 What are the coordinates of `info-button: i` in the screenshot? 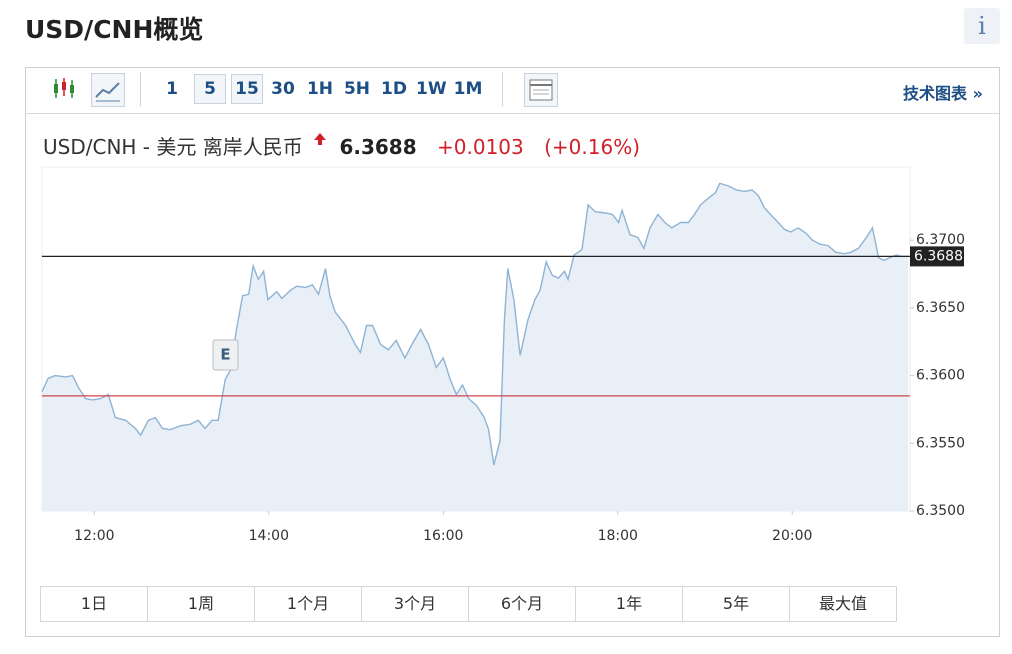 It's located at (982, 26).